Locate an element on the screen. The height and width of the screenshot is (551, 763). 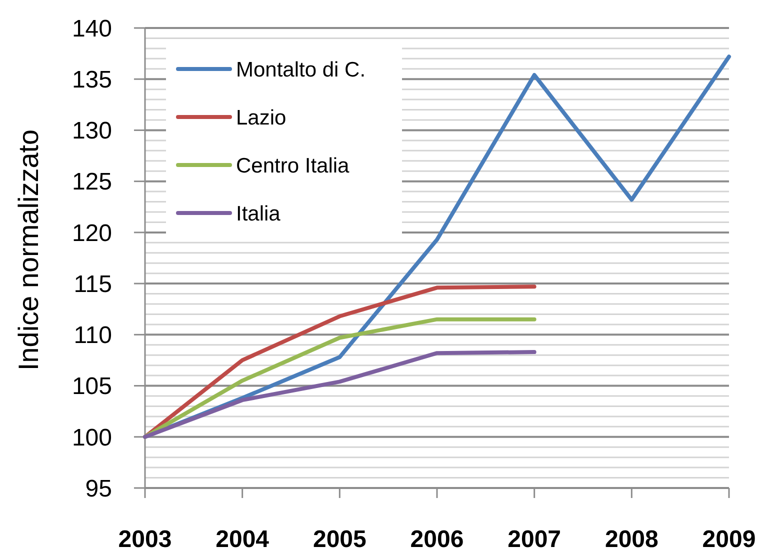
y-tick-label: 130 is located at coordinates (92, 131).